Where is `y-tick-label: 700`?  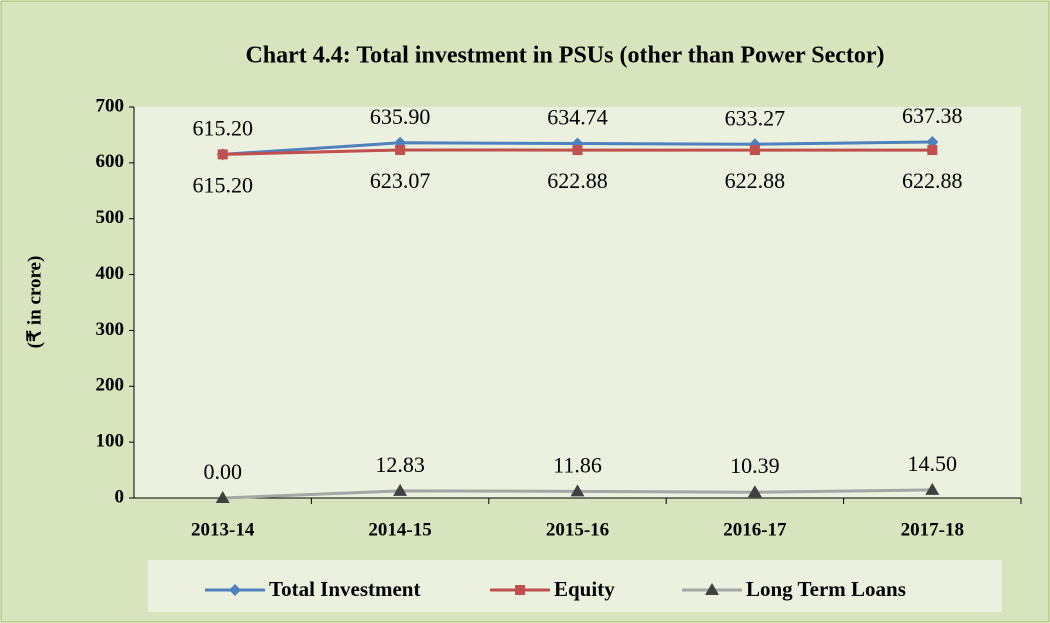
y-tick-label: 700 is located at coordinates (110, 105).